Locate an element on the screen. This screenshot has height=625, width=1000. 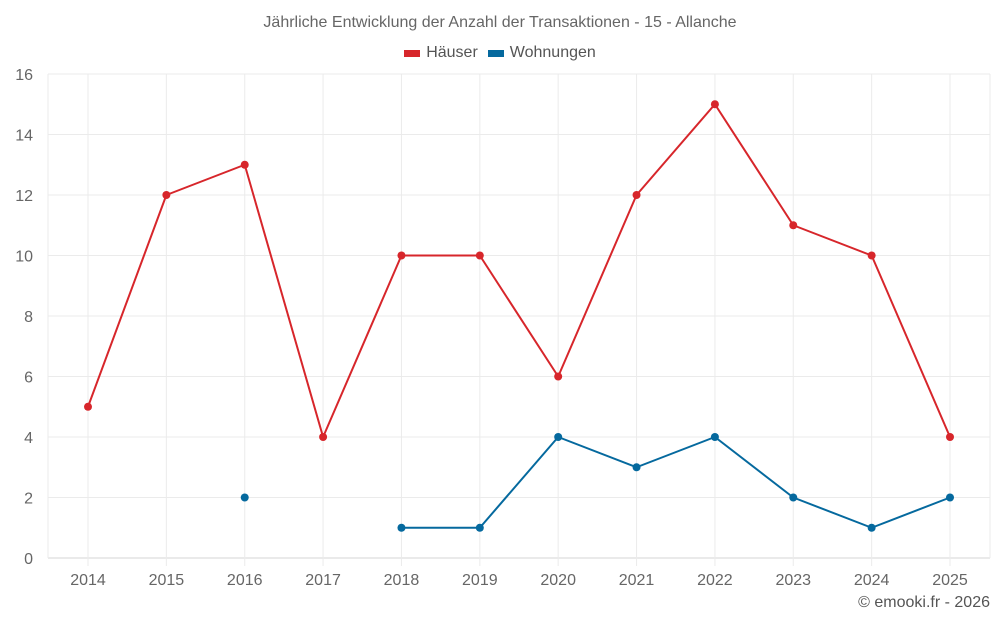
y-tick-label: 12 is located at coordinates (24, 196).